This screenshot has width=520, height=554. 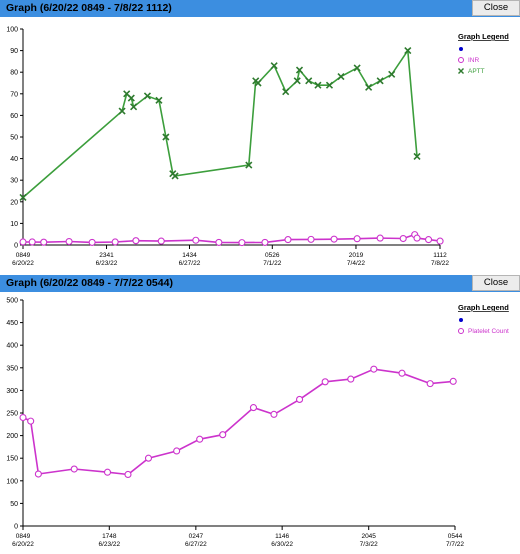 I want to click on x-tick-date: 6/23/22, so click(x=109, y=544).